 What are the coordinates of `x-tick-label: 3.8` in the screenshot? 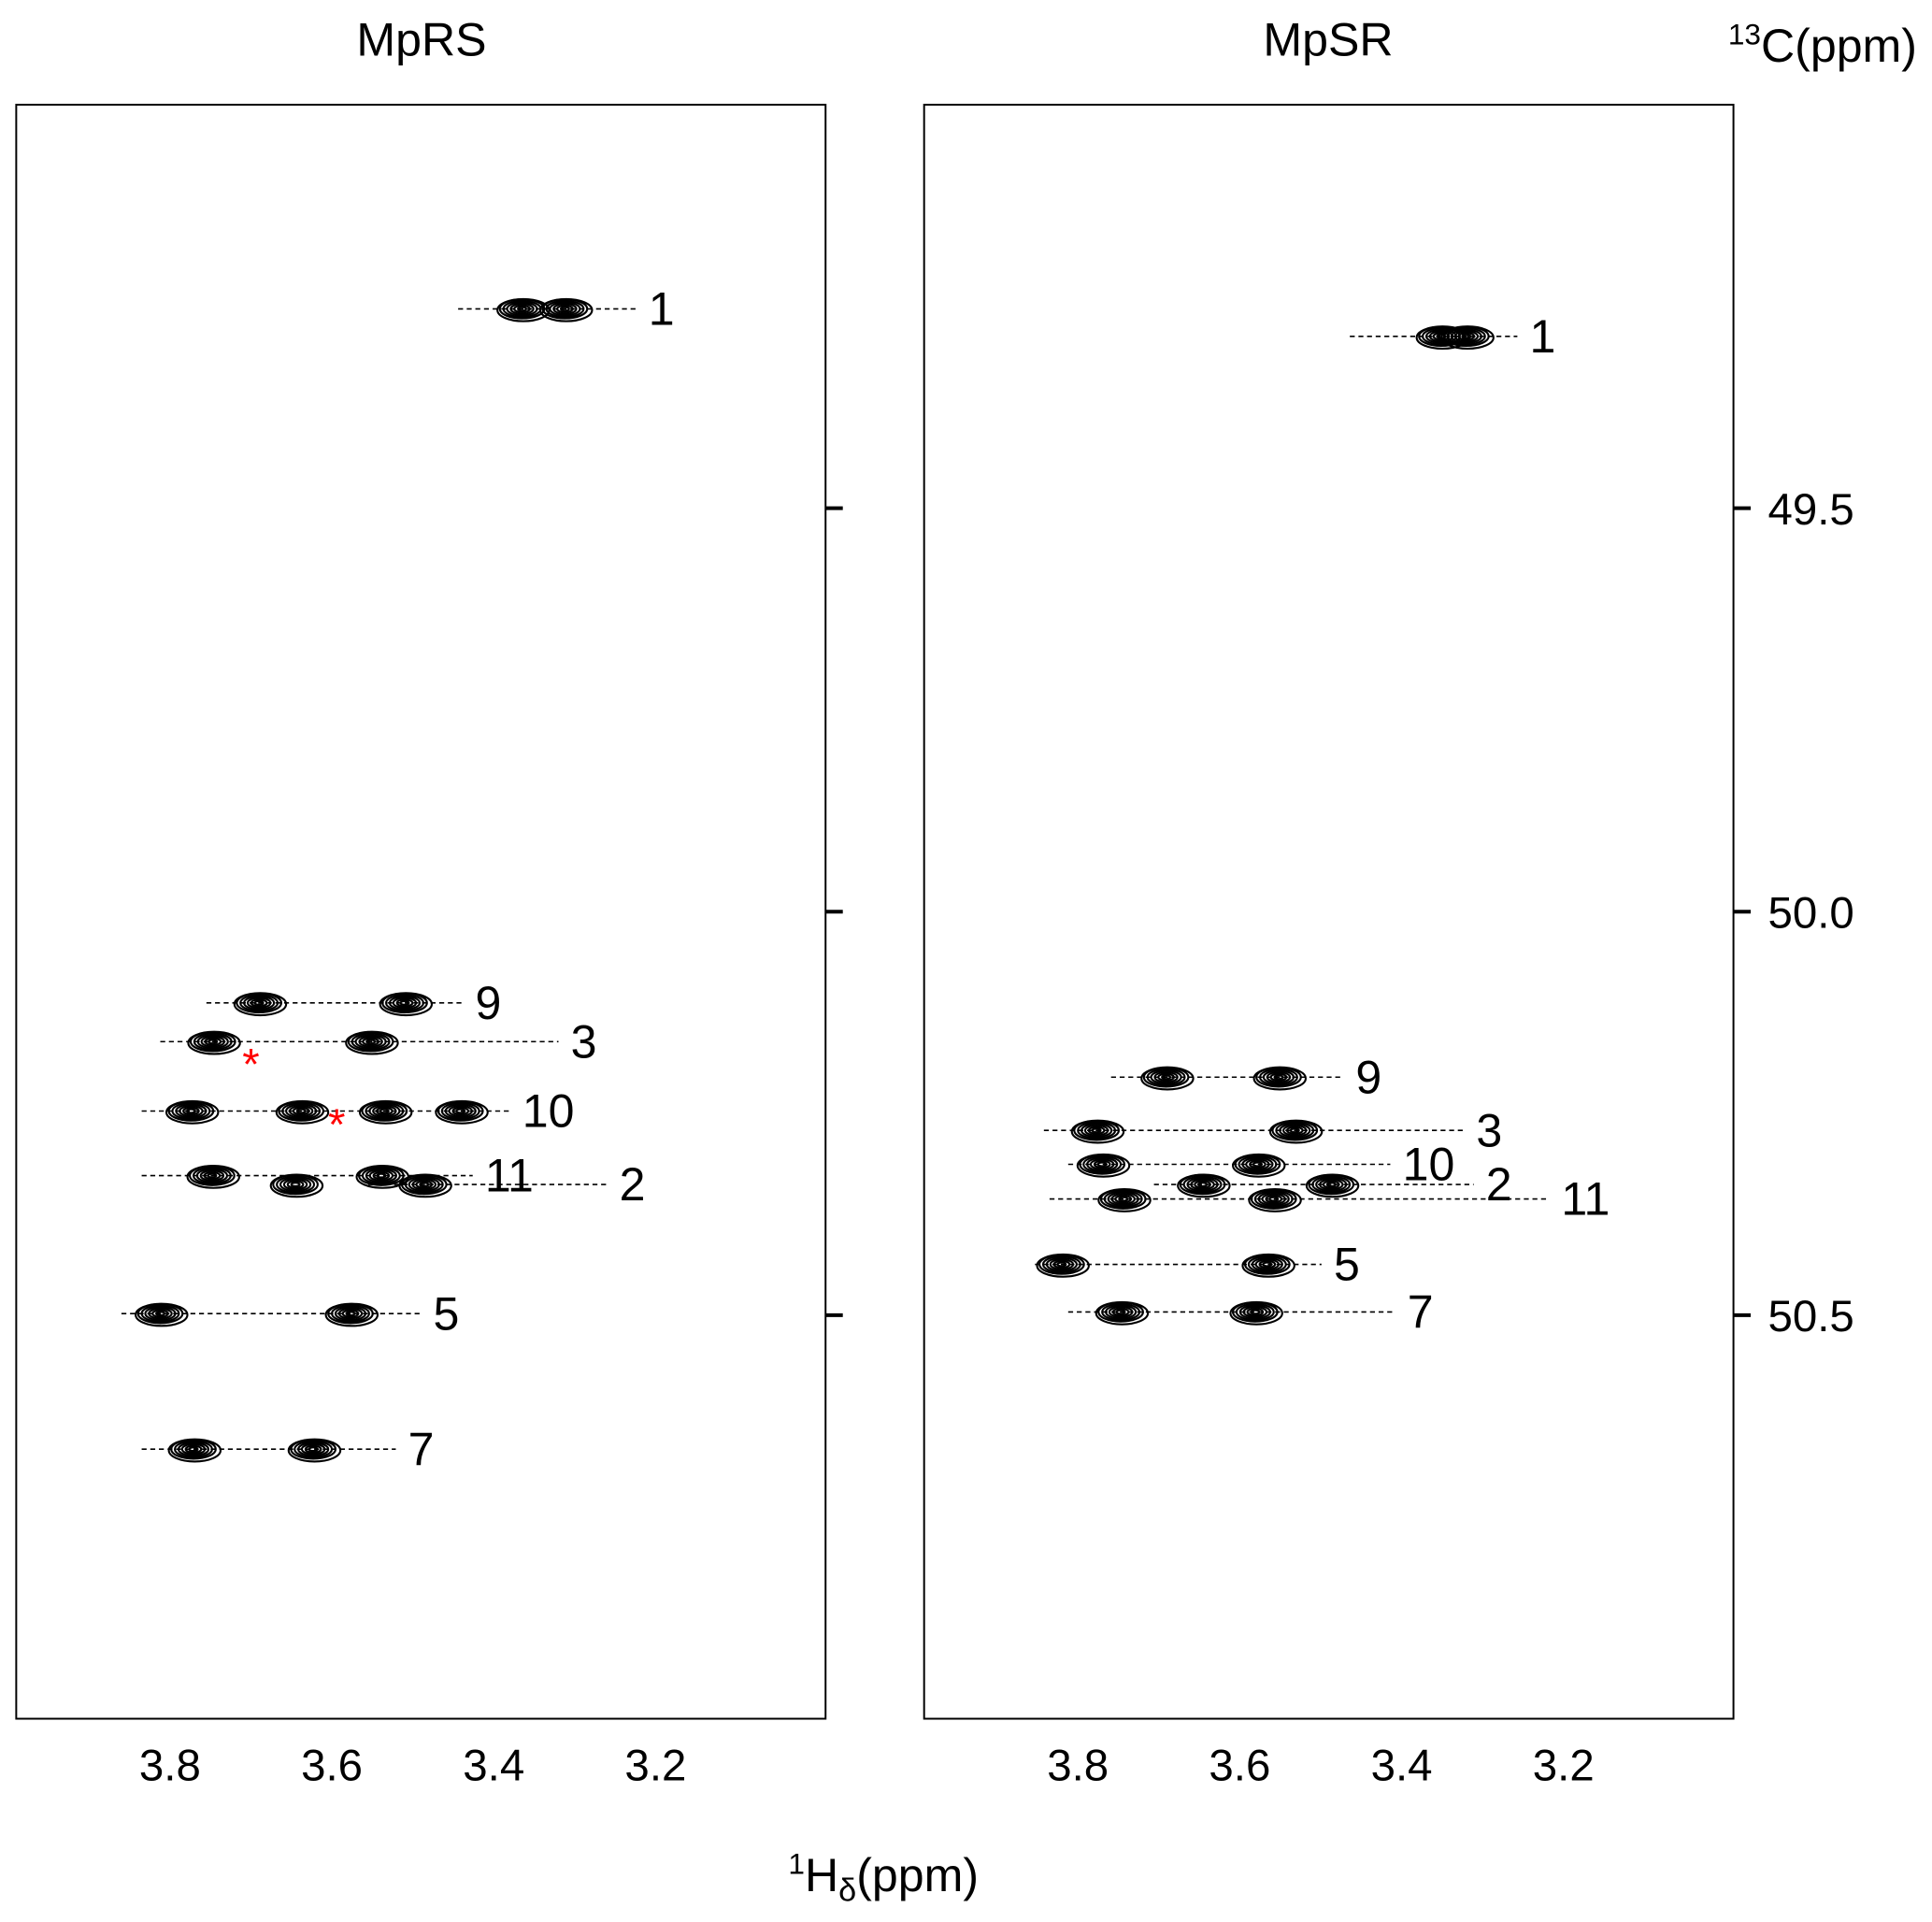 It's located at (170, 1765).